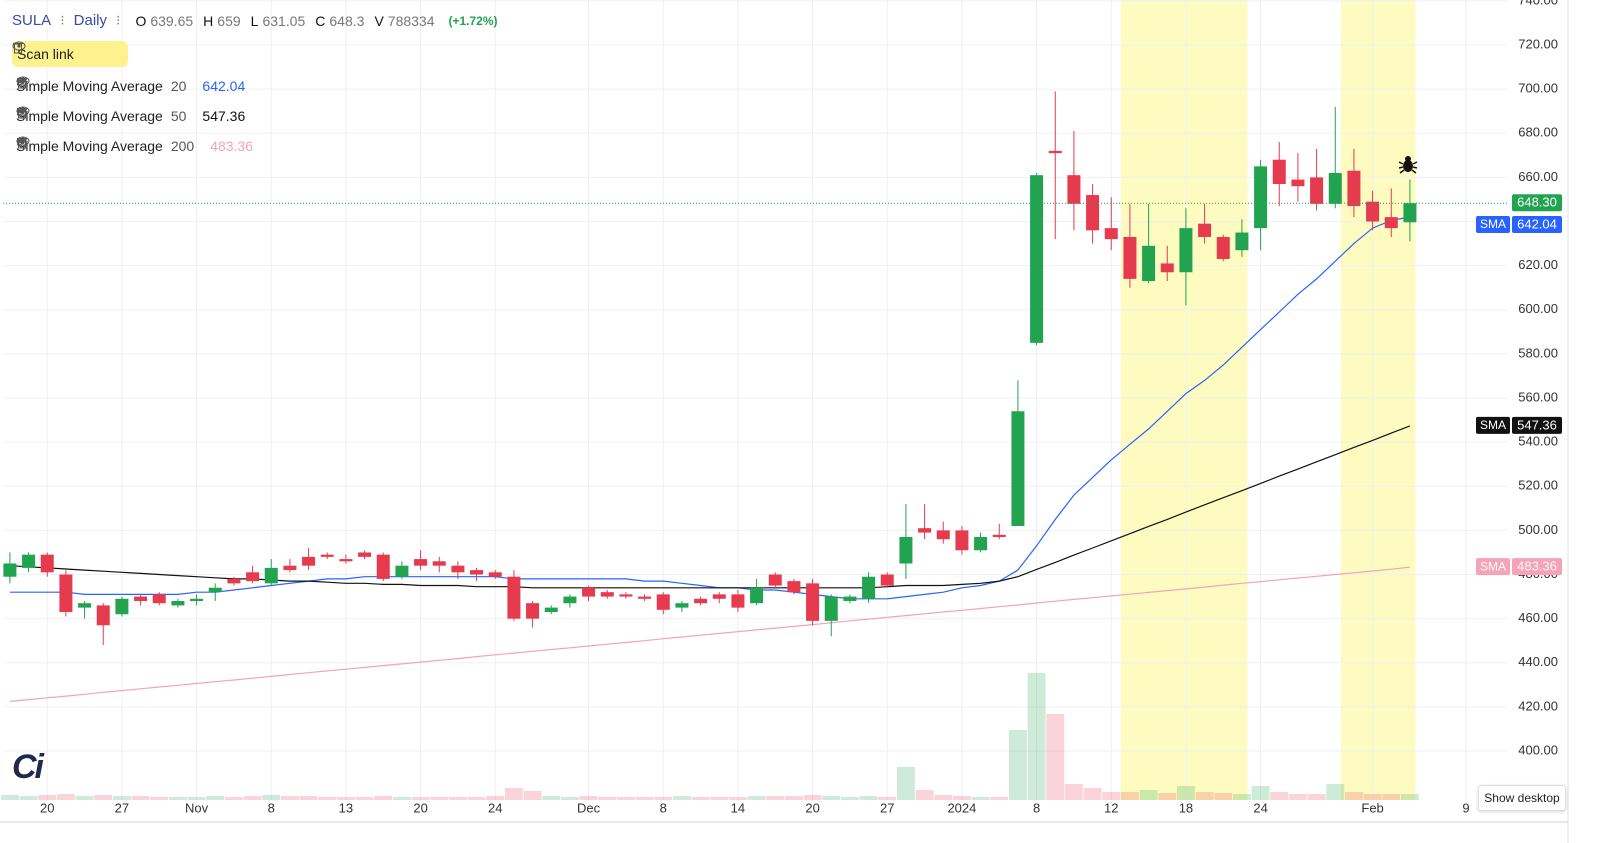 The width and height of the screenshot is (1600, 843). What do you see at coordinates (130, 86) in the screenshot?
I see `indicator-row: Simple Moving Average 20 642.04` at bounding box center [130, 86].